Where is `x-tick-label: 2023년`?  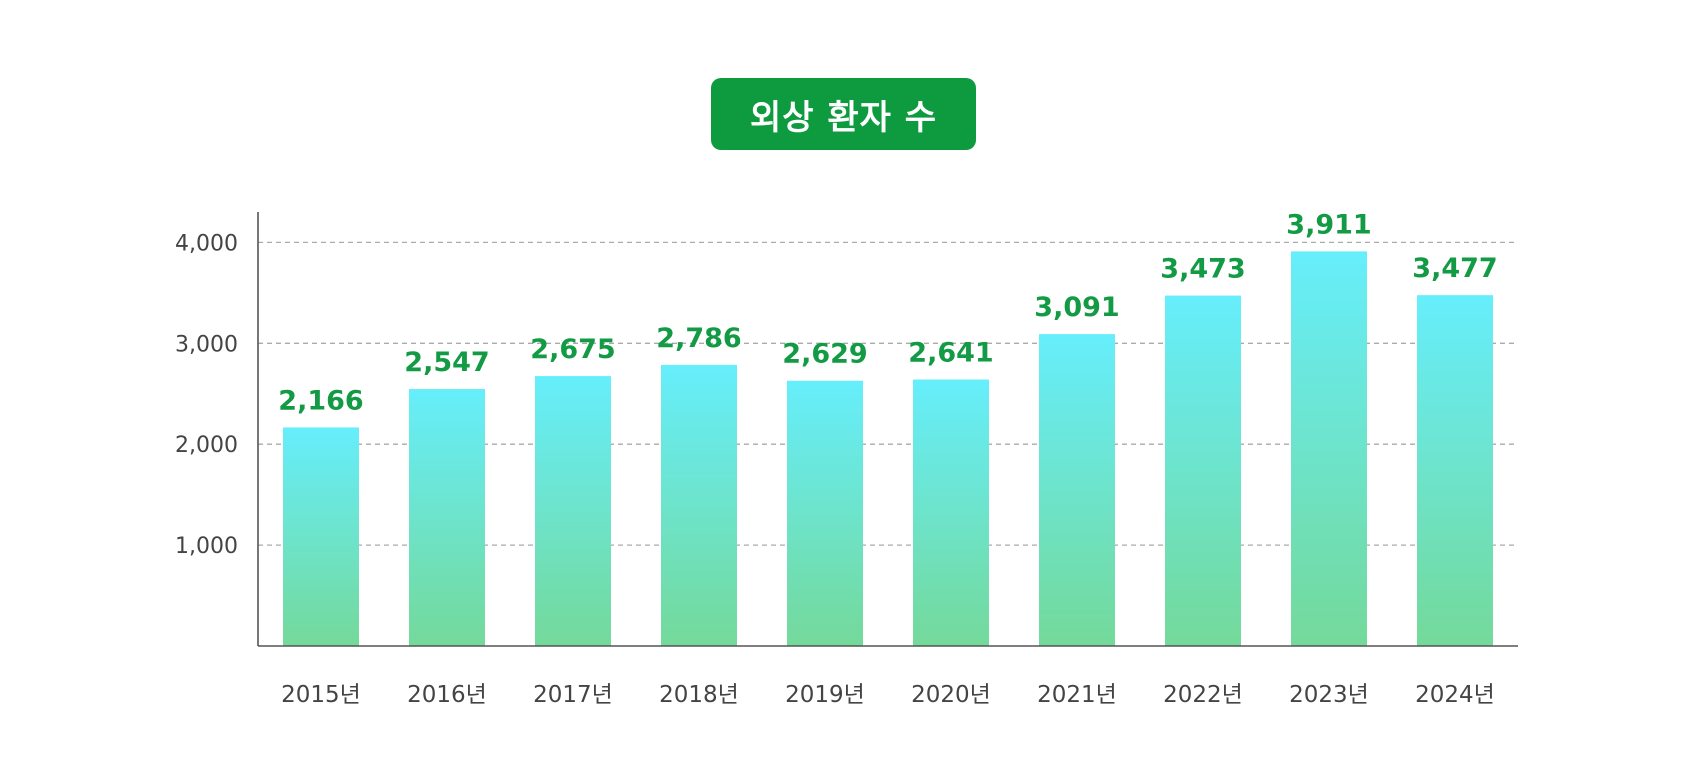 x-tick-label: 2023년 is located at coordinates (1329, 695).